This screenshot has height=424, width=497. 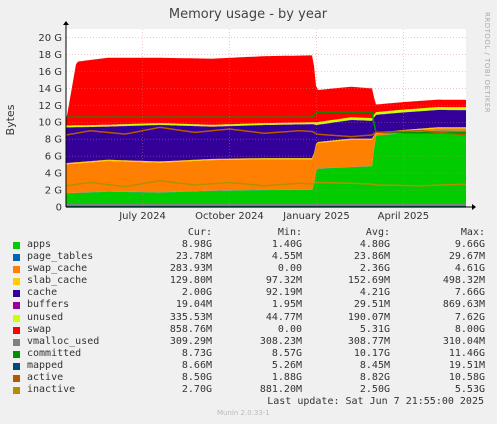 I want to click on value-cur: 283.93M, so click(x=190, y=269).